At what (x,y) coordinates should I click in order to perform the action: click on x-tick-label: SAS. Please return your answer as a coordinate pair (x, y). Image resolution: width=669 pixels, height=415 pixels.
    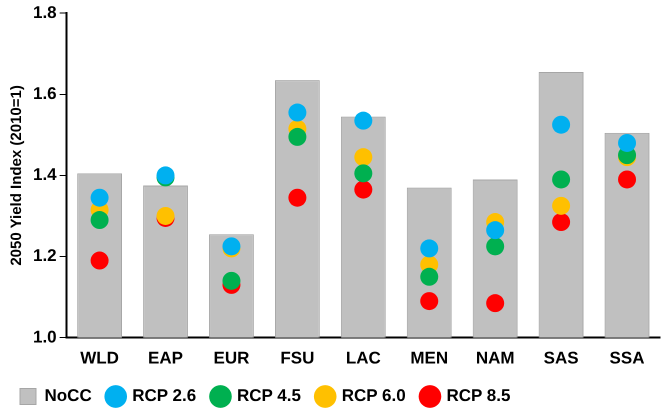
    Looking at the image, I should click on (561, 358).